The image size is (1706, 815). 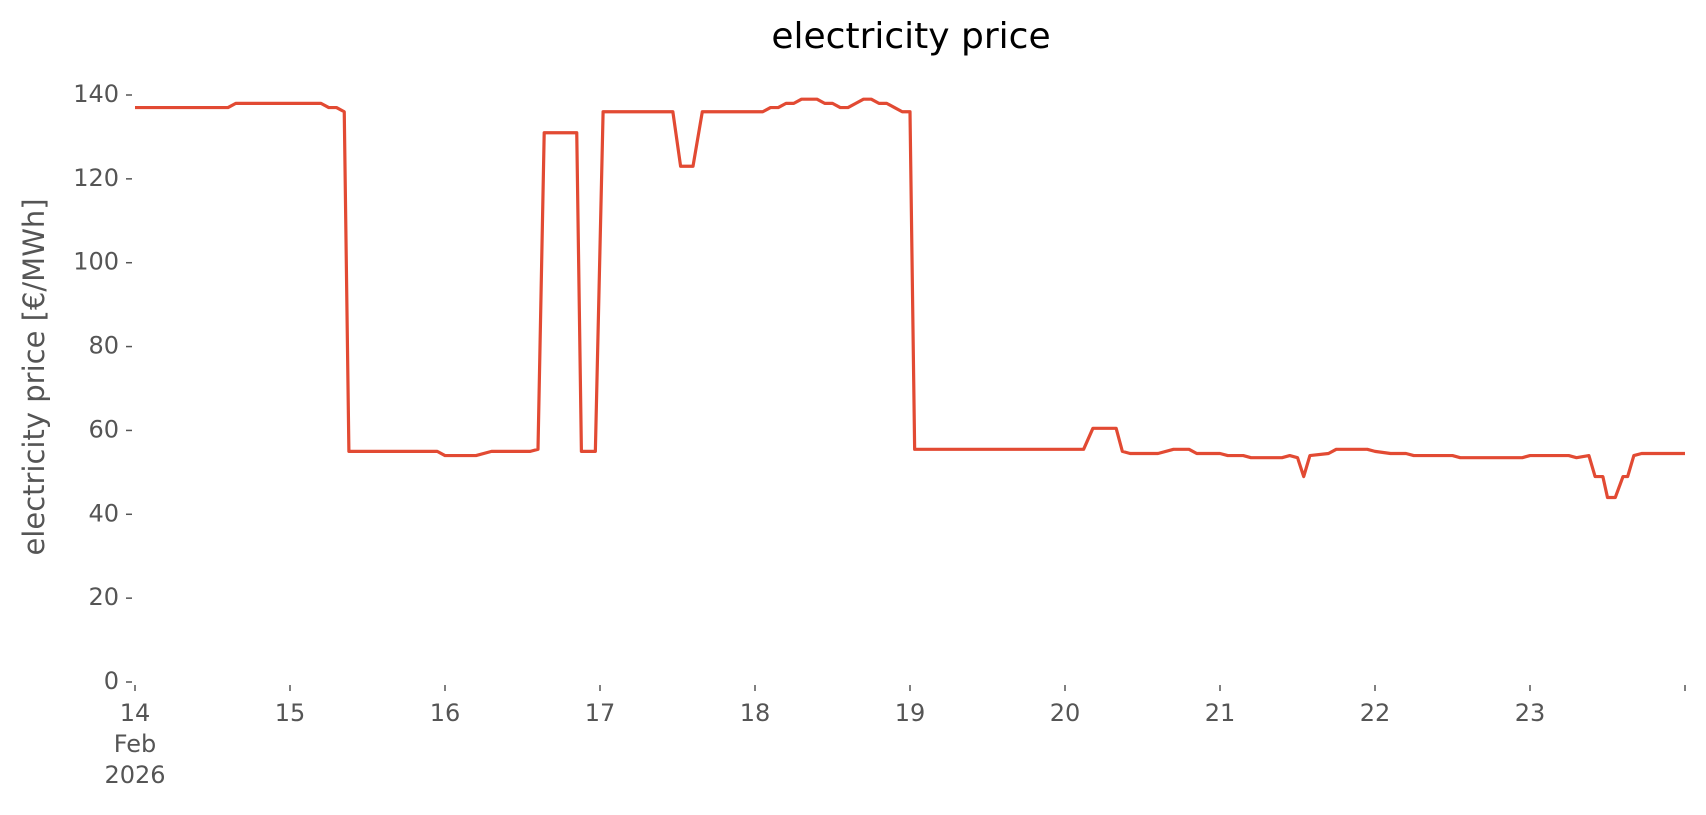 I want to click on x-tick-label: 20, so click(x=1065, y=713).